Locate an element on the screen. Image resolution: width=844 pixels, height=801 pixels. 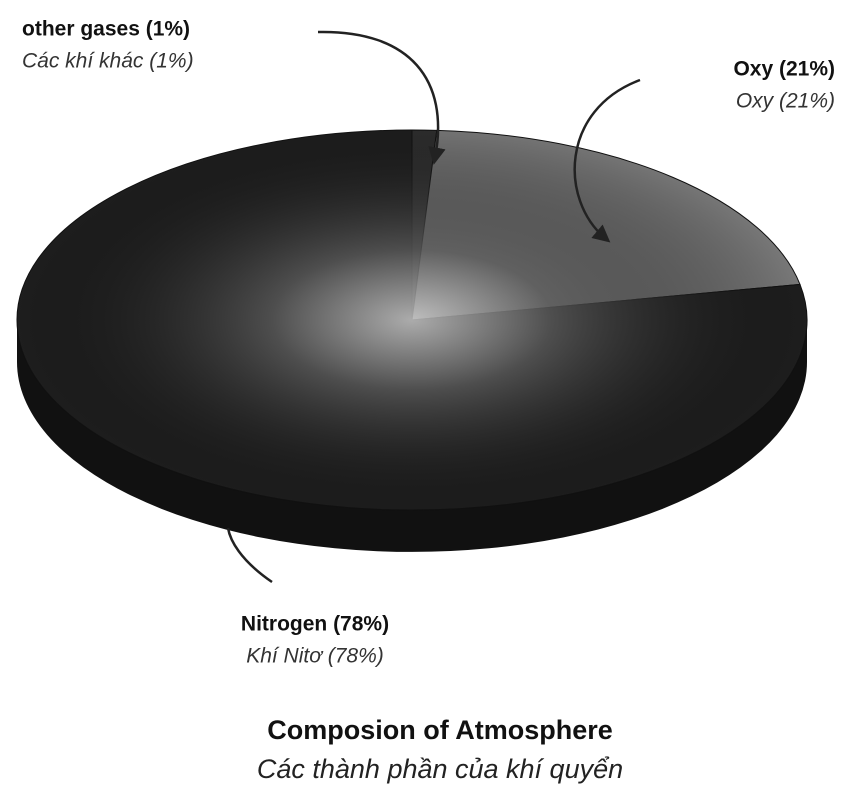
slice-label-vi: Oxy (21%) is located at coordinates (785, 101).